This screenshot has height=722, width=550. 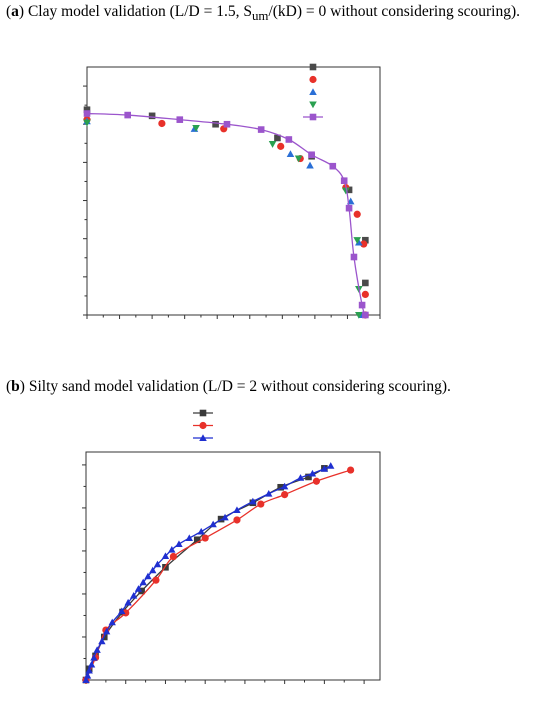 What do you see at coordinates (260, 16) in the screenshot?
I see `caption-a-subscript: um` at bounding box center [260, 16].